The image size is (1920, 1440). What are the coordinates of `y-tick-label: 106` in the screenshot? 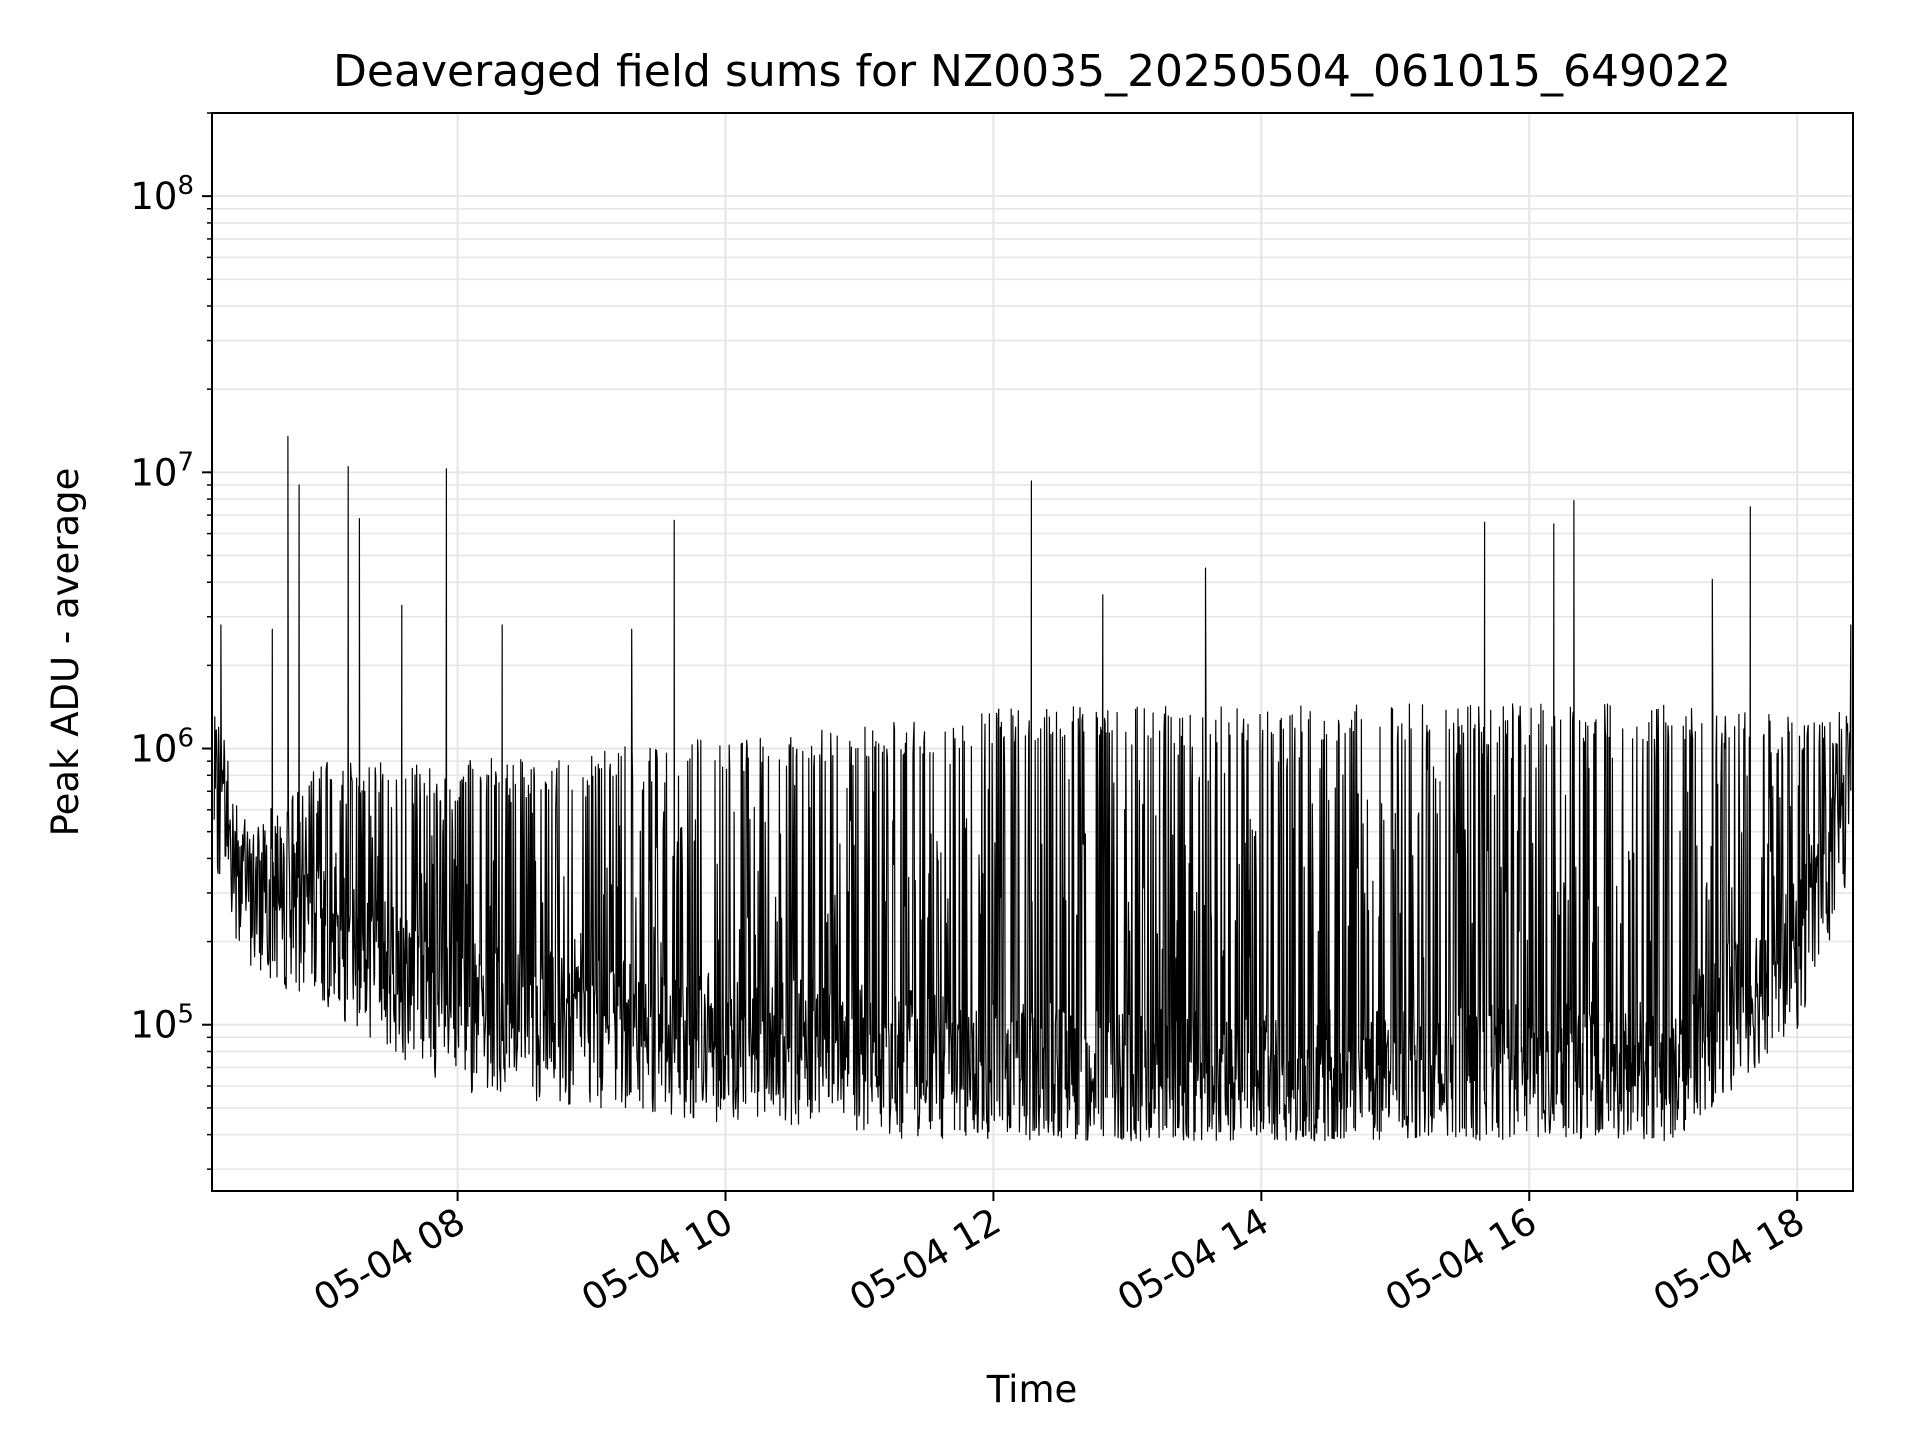 It's located at (162, 747).